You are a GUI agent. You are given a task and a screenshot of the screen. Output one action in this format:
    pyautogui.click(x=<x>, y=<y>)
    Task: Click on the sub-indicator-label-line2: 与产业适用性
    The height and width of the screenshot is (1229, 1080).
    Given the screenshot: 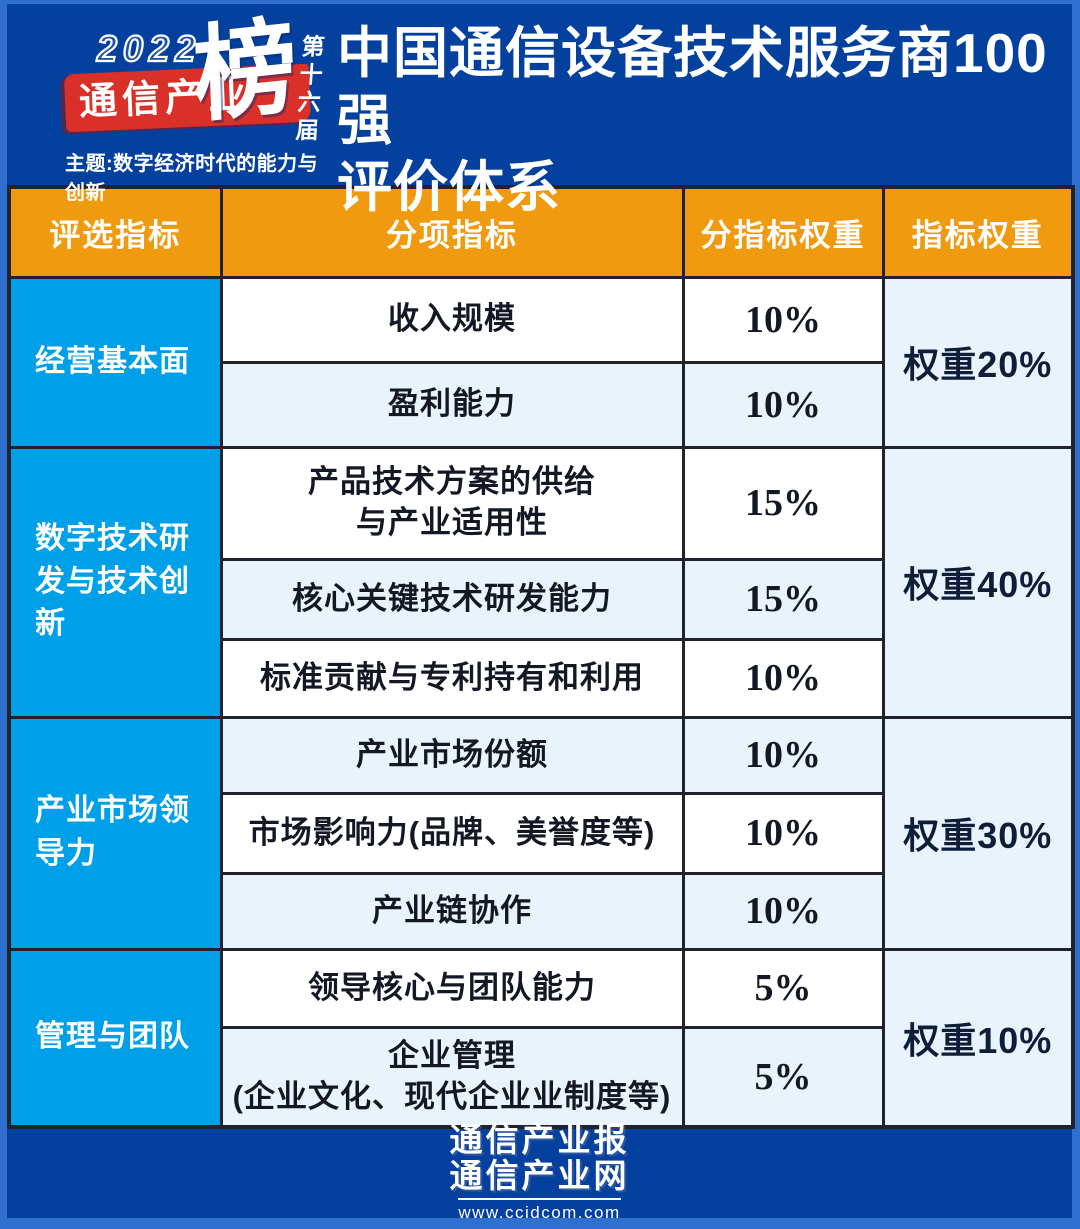 What is the action you would take?
    pyautogui.click(x=452, y=522)
    